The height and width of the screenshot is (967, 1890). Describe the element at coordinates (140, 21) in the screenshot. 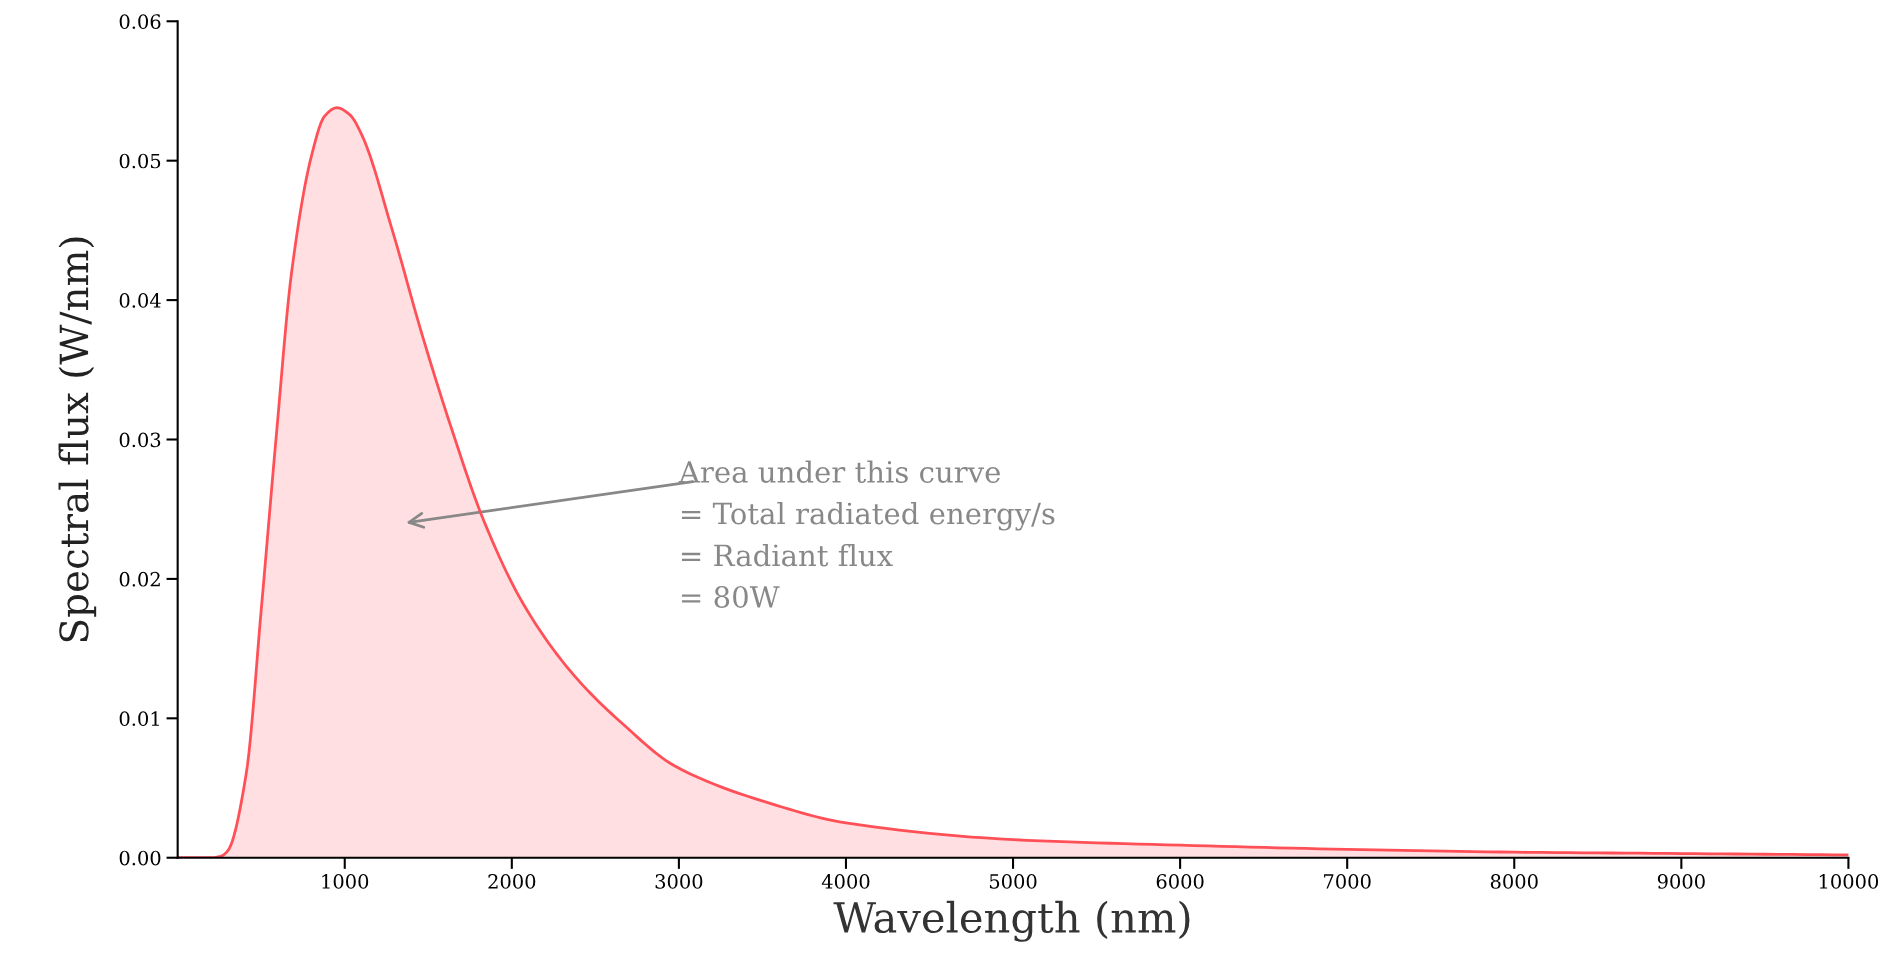

I see `y-tick-label: 0.06` at that location.